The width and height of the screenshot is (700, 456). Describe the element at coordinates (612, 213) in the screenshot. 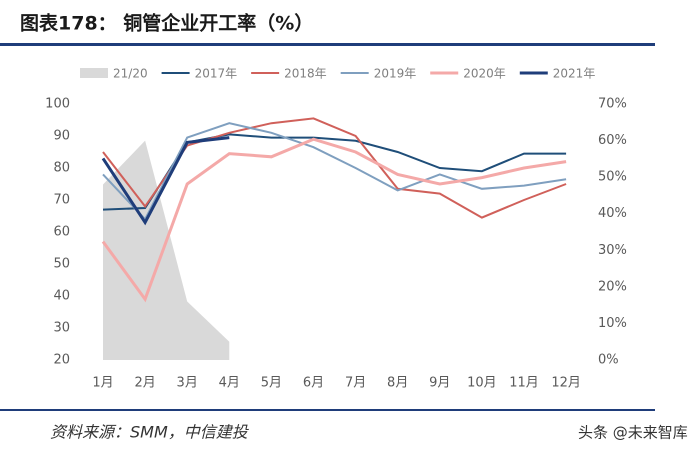

I see `y2-tick-label: 40%` at that location.